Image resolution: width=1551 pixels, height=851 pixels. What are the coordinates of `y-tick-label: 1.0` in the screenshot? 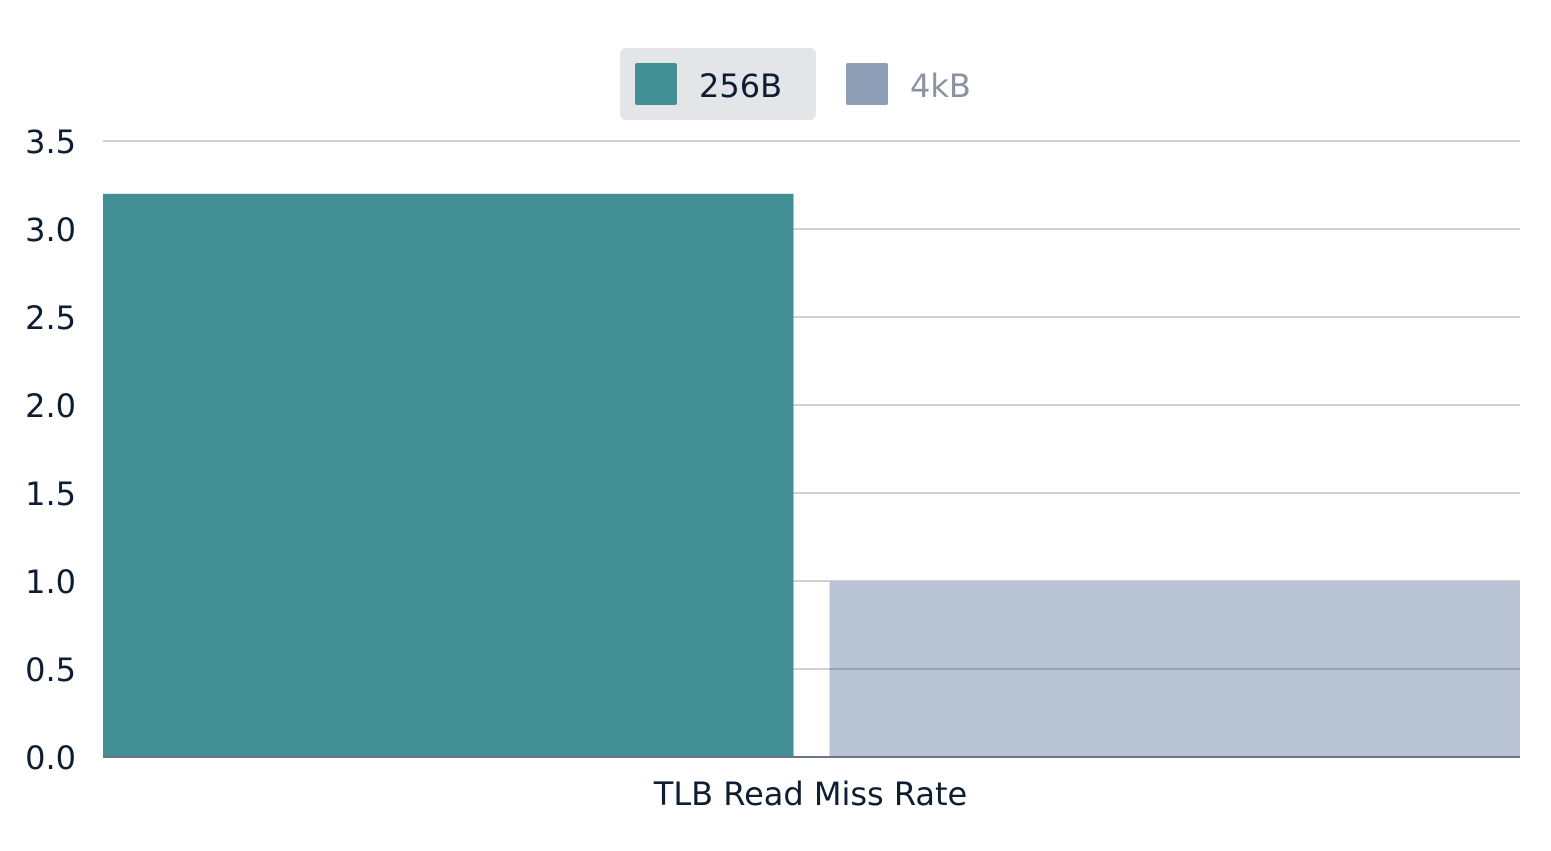 It's located at (50, 582).